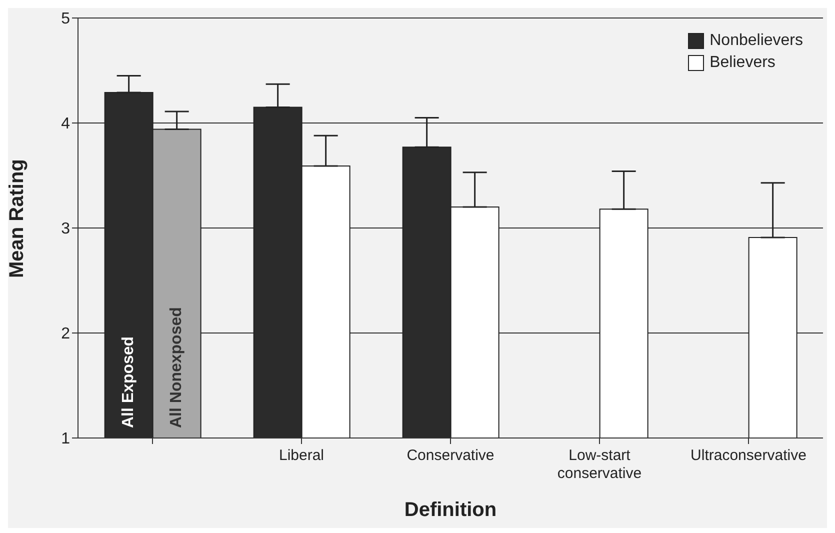  I want to click on x-tick-label: Liberal, so click(301, 455).